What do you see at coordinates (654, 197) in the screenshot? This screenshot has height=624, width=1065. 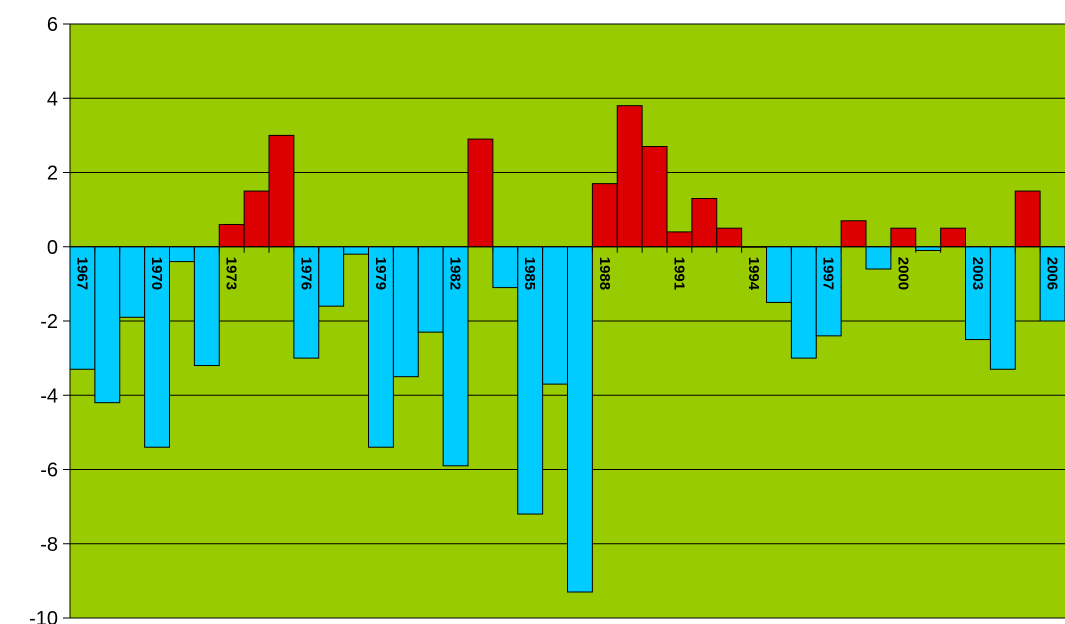 I see `bar-1990` at bounding box center [654, 197].